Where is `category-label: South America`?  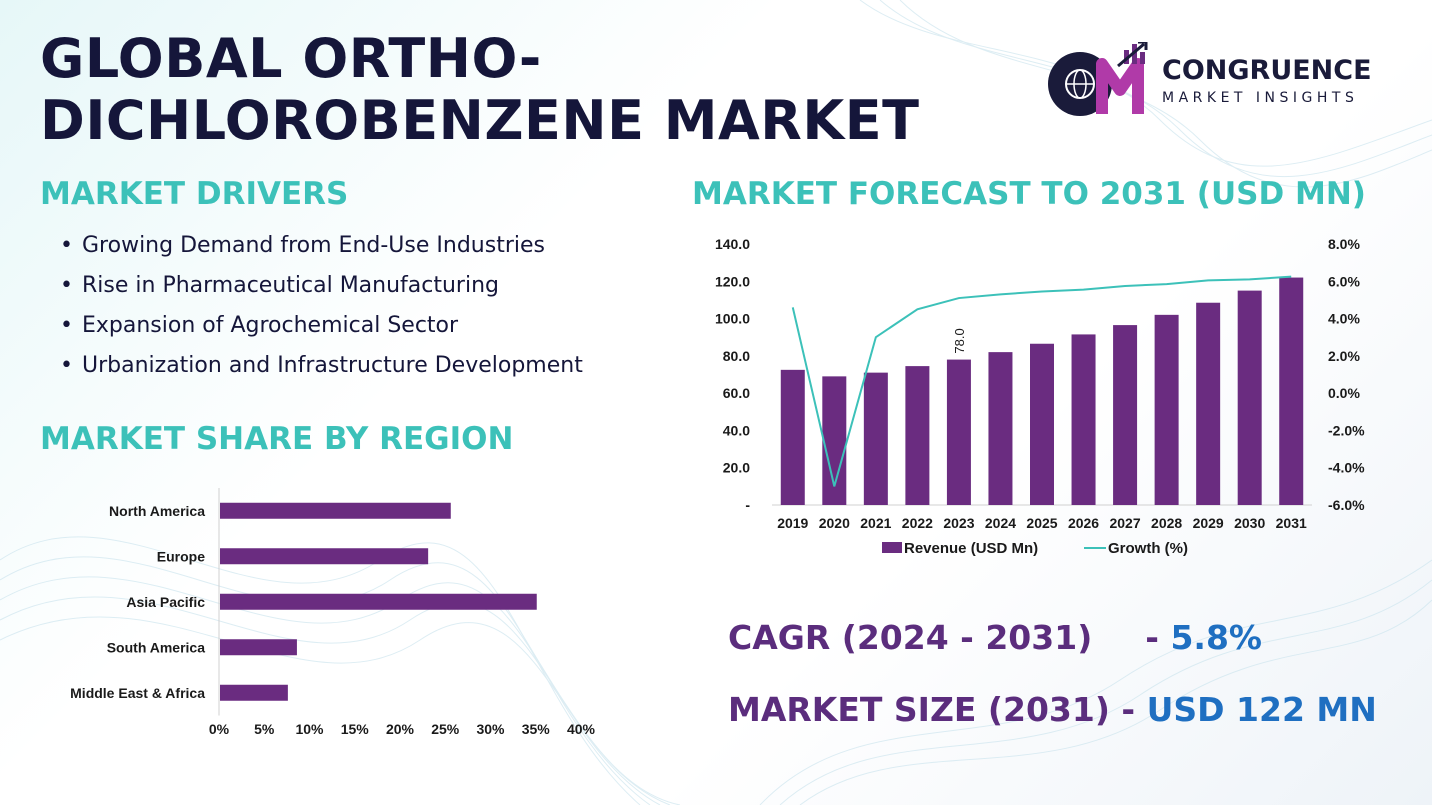 category-label: South America is located at coordinates (156, 647).